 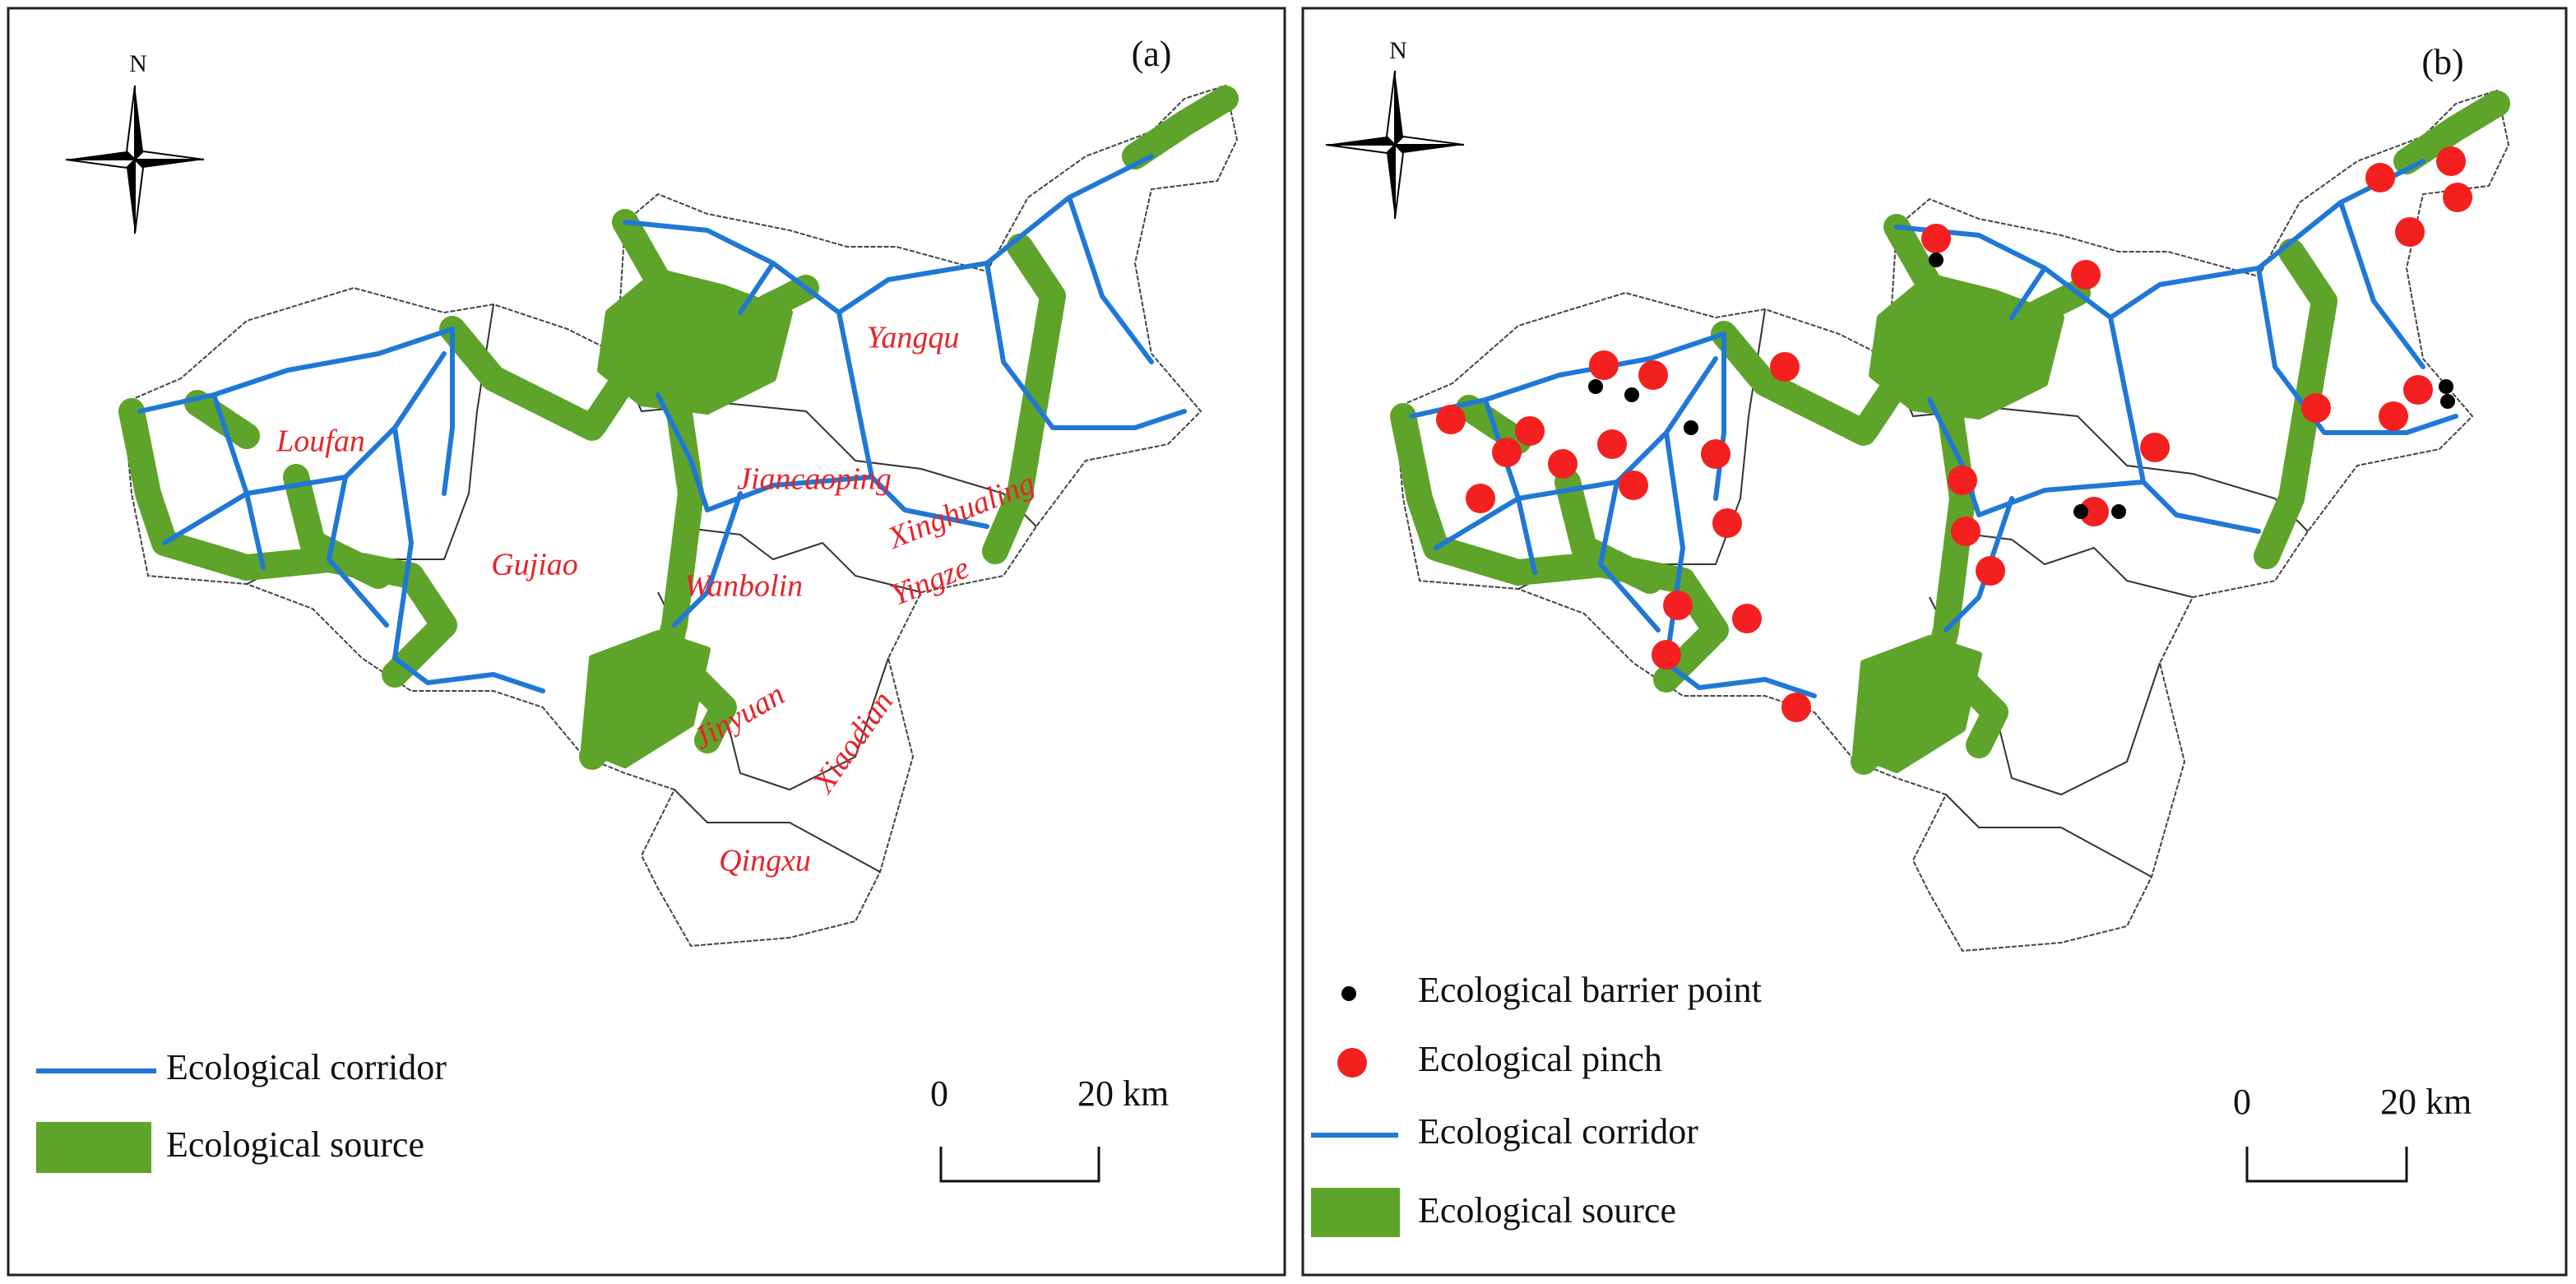 I want to click on panel-label: (a), so click(x=1152, y=54).